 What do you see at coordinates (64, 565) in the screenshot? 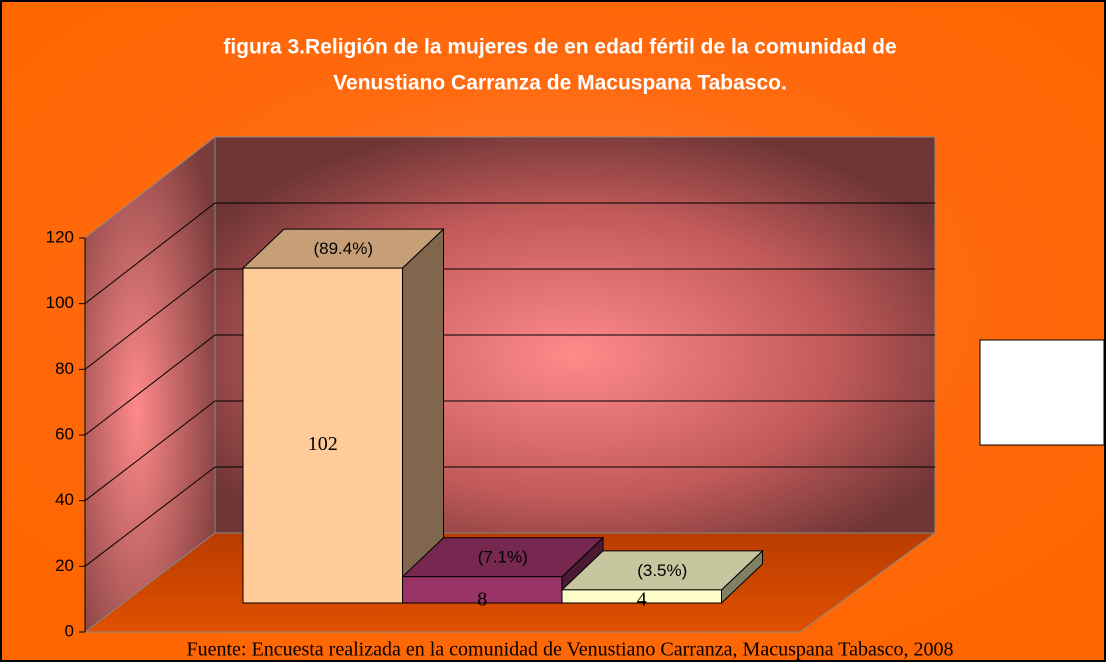
I see `y-tick-label: 20` at bounding box center [64, 565].